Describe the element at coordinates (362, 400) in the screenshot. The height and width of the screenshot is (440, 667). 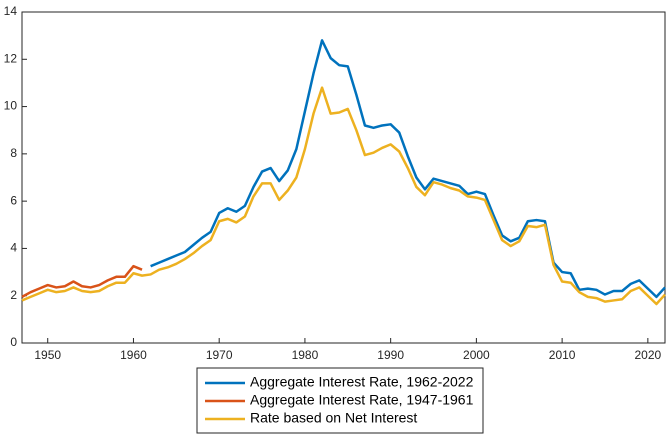
I see `legend-label: Aggregate Interest Rate, 1947-1961` at that location.